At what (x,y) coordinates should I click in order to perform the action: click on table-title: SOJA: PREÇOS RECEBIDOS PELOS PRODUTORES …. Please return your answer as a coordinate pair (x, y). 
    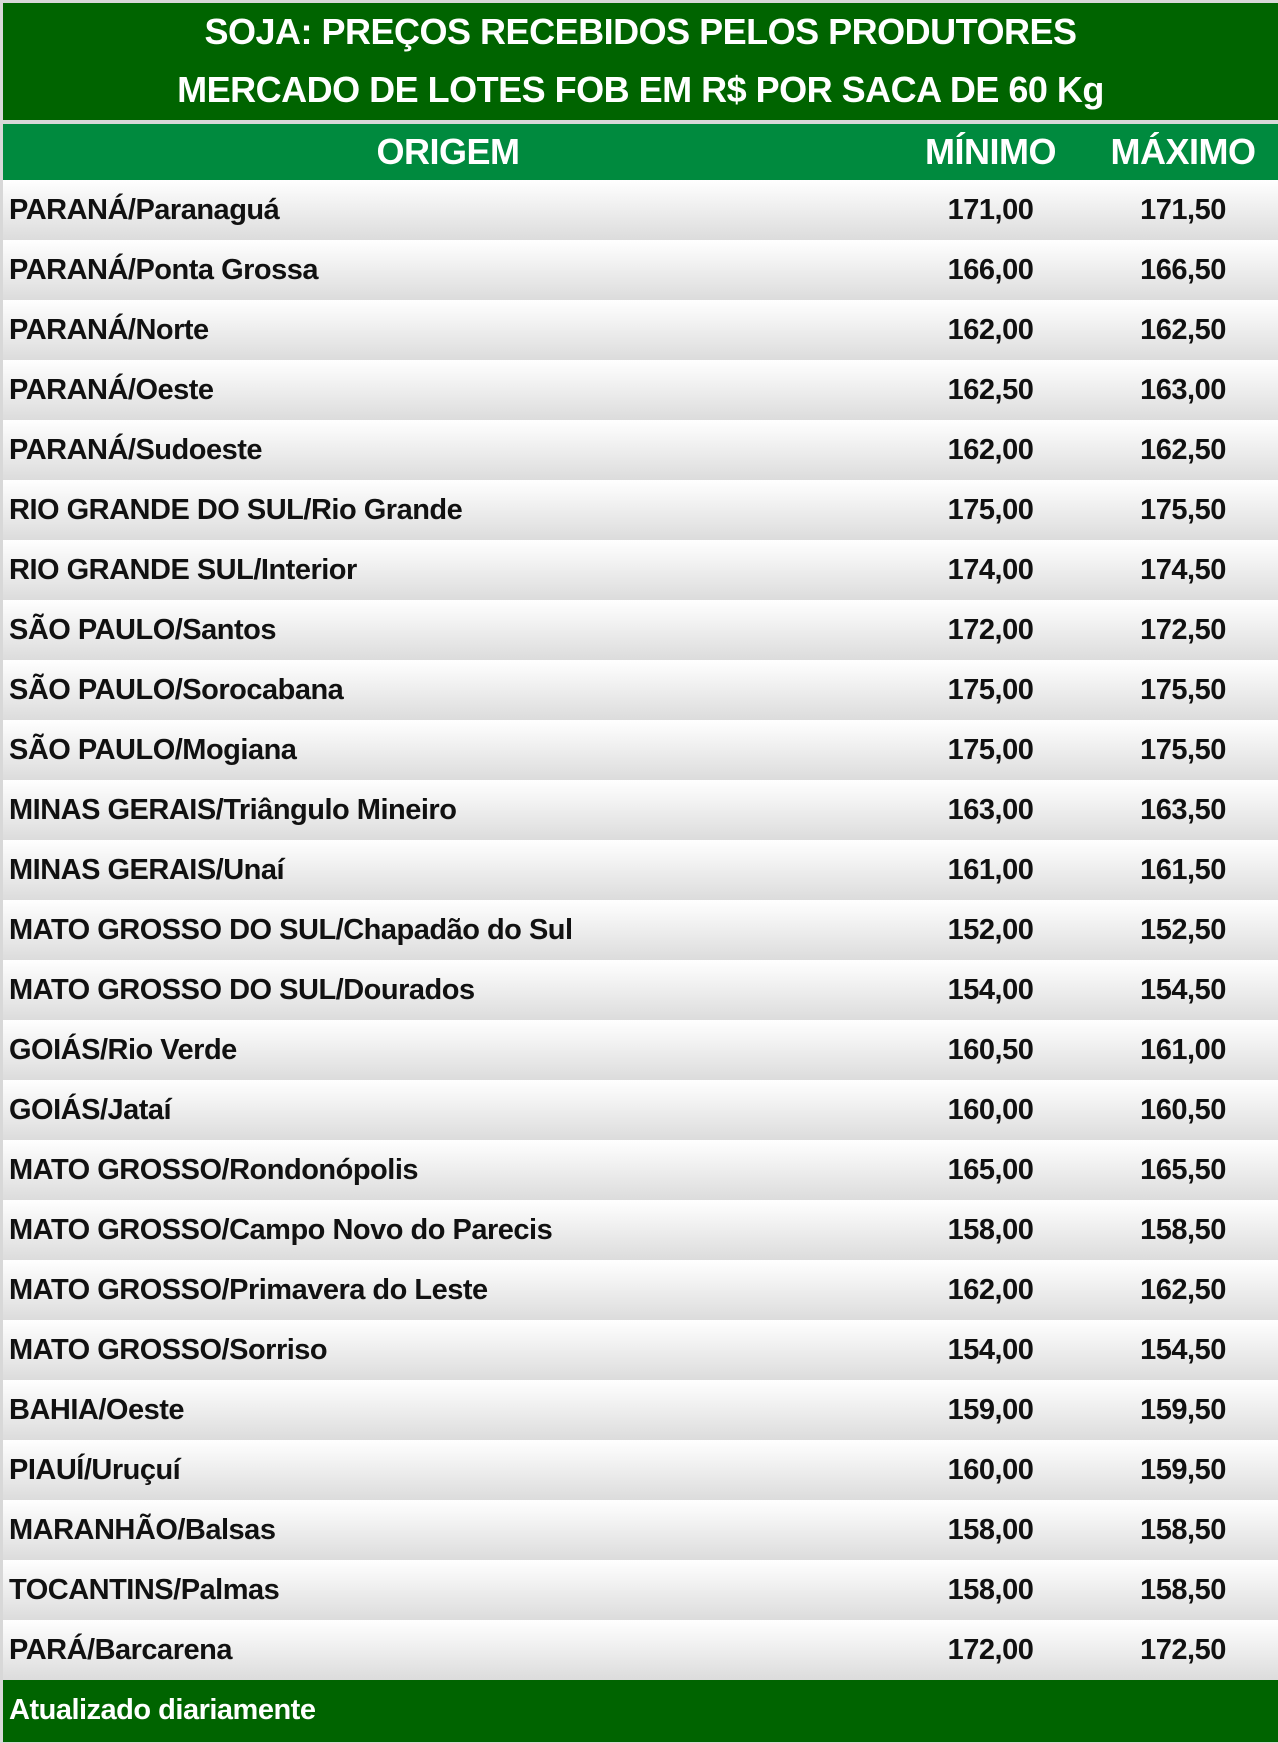
    Looking at the image, I should click on (640, 61).